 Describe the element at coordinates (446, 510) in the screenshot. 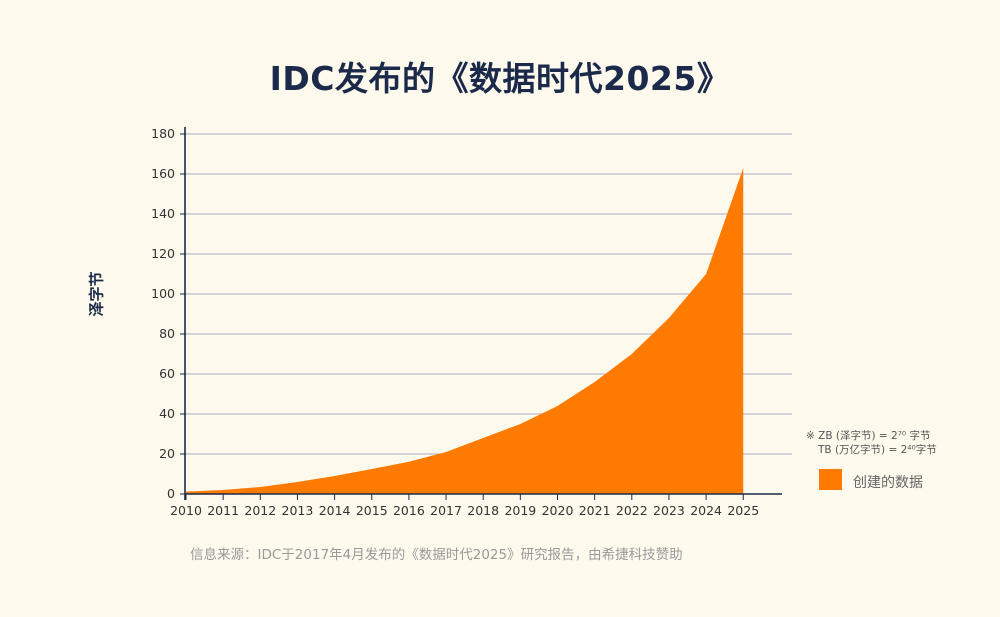

I see `x-tick-label: 2017` at that location.